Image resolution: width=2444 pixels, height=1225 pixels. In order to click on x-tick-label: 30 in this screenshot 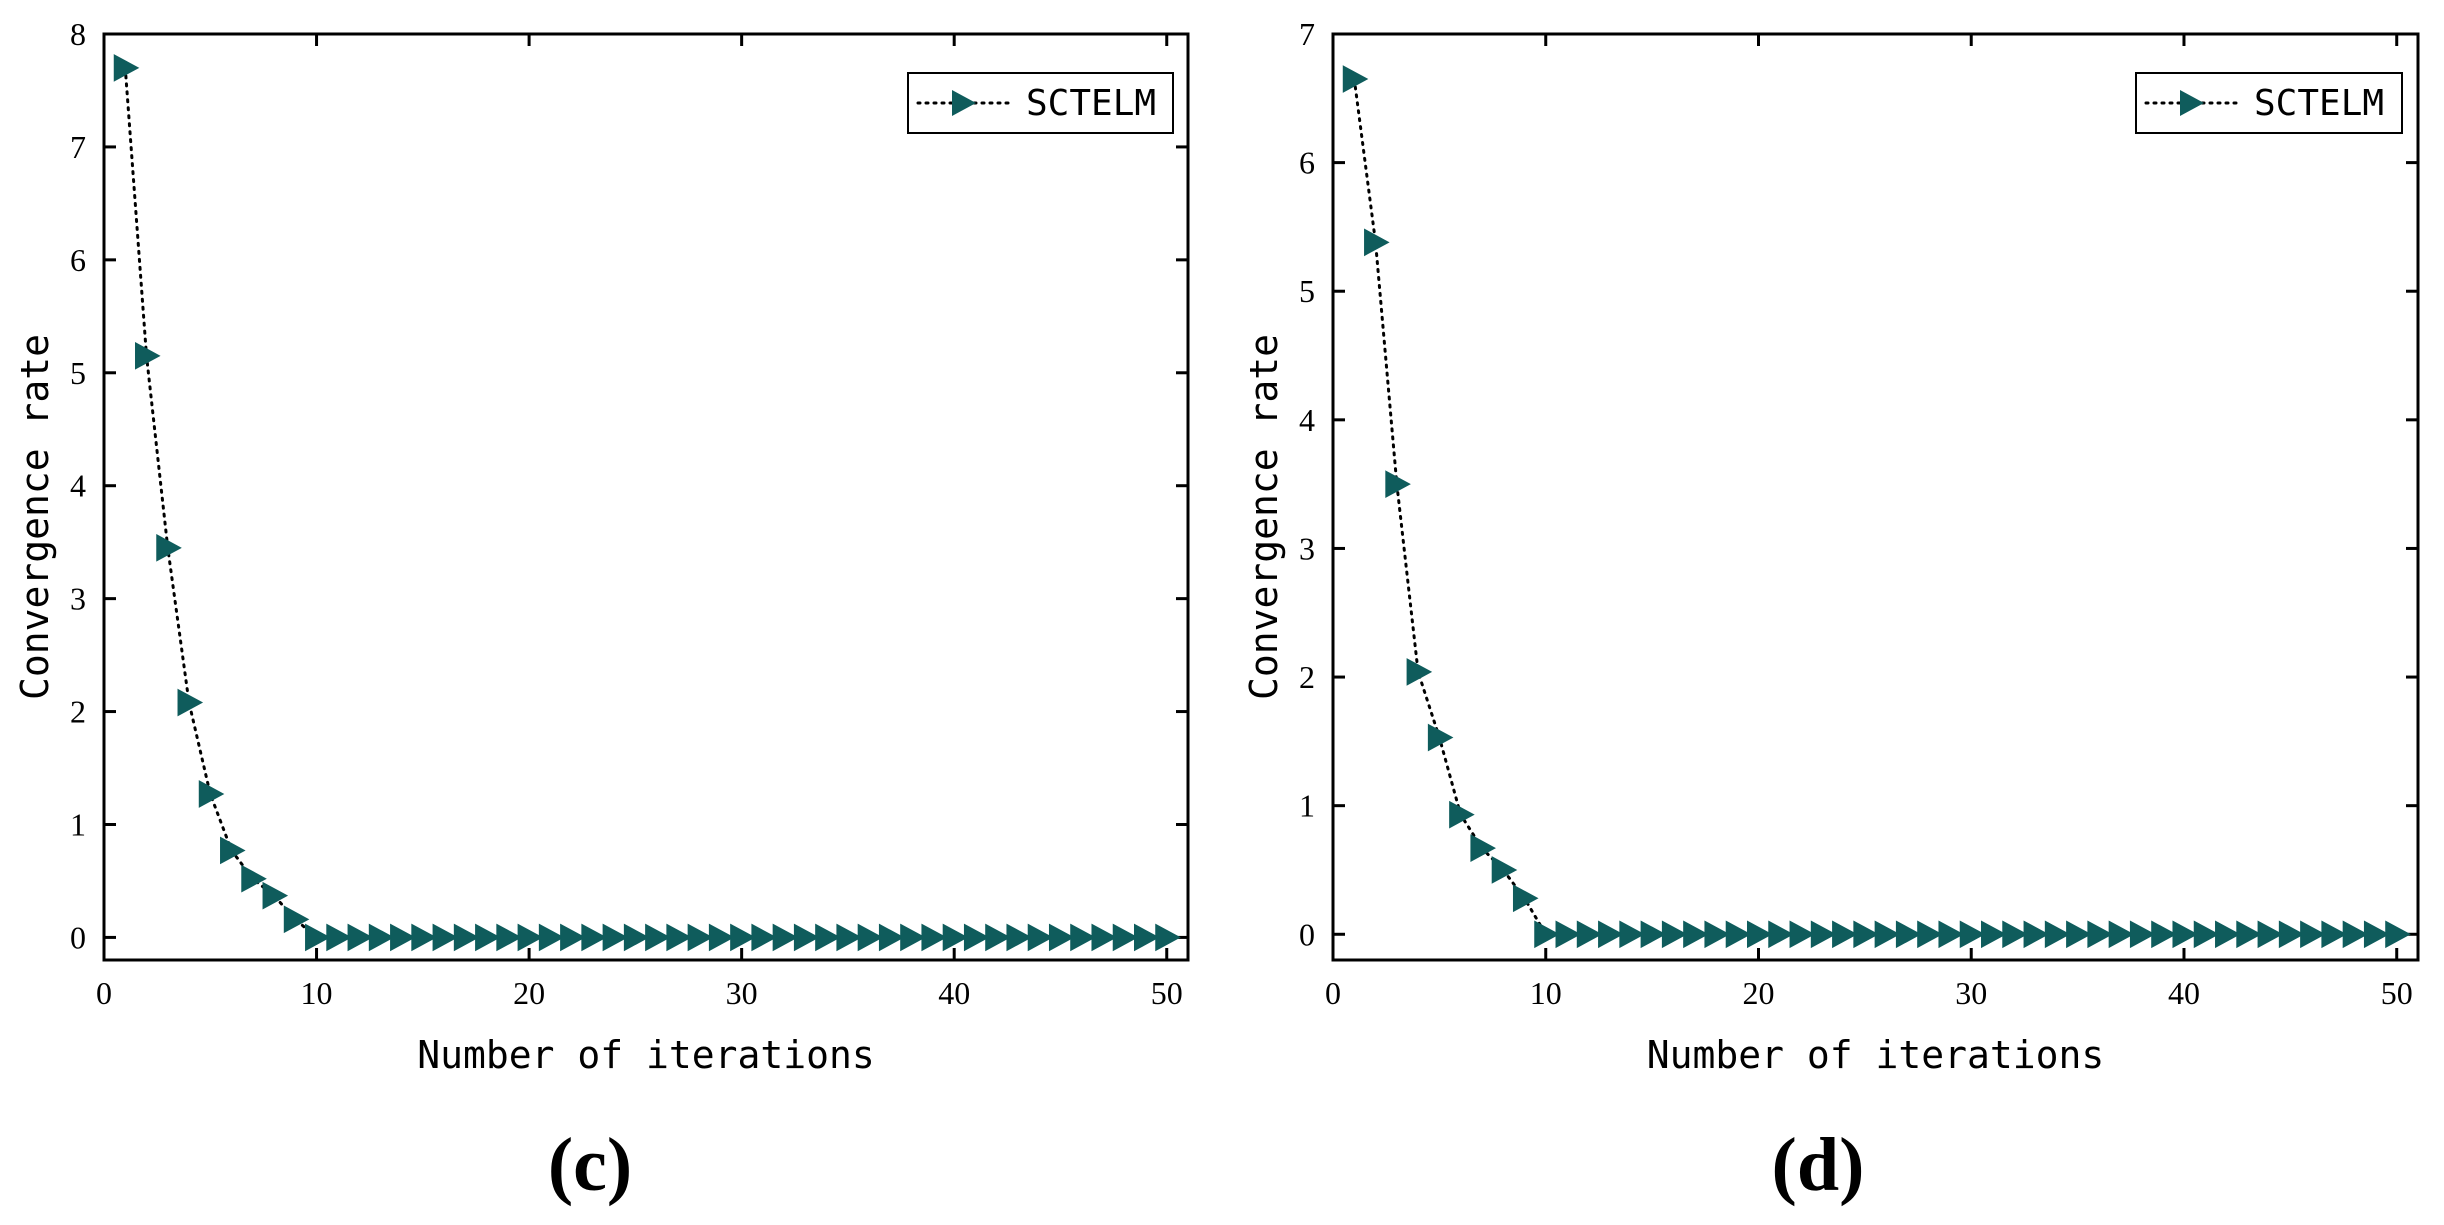, I will do `click(1971, 993)`.